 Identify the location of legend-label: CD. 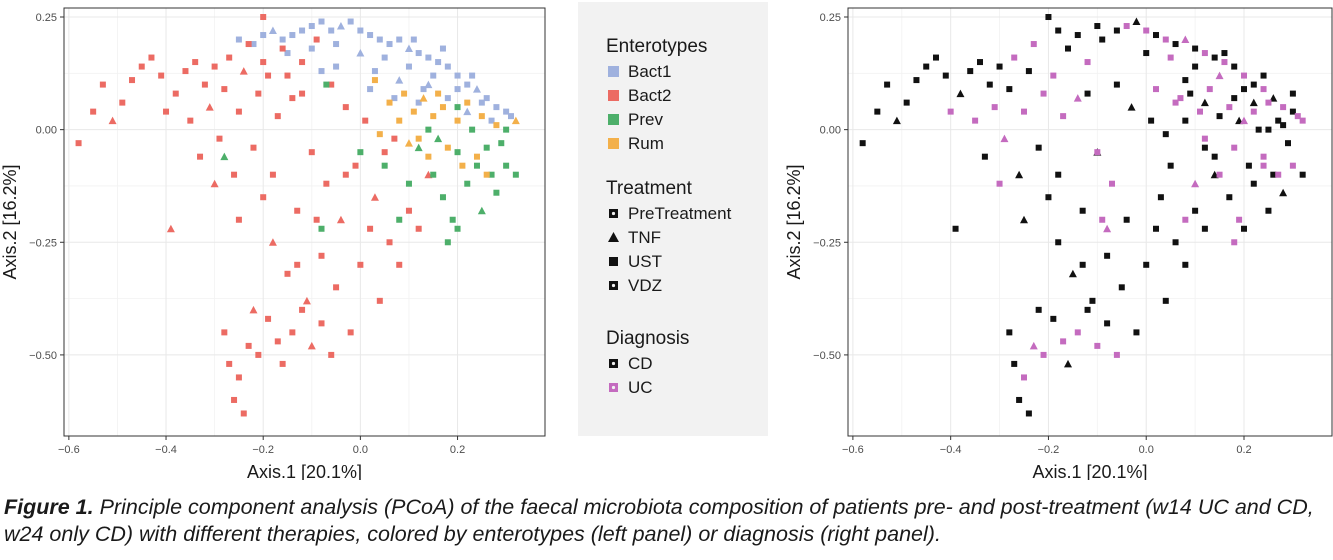
(640, 363).